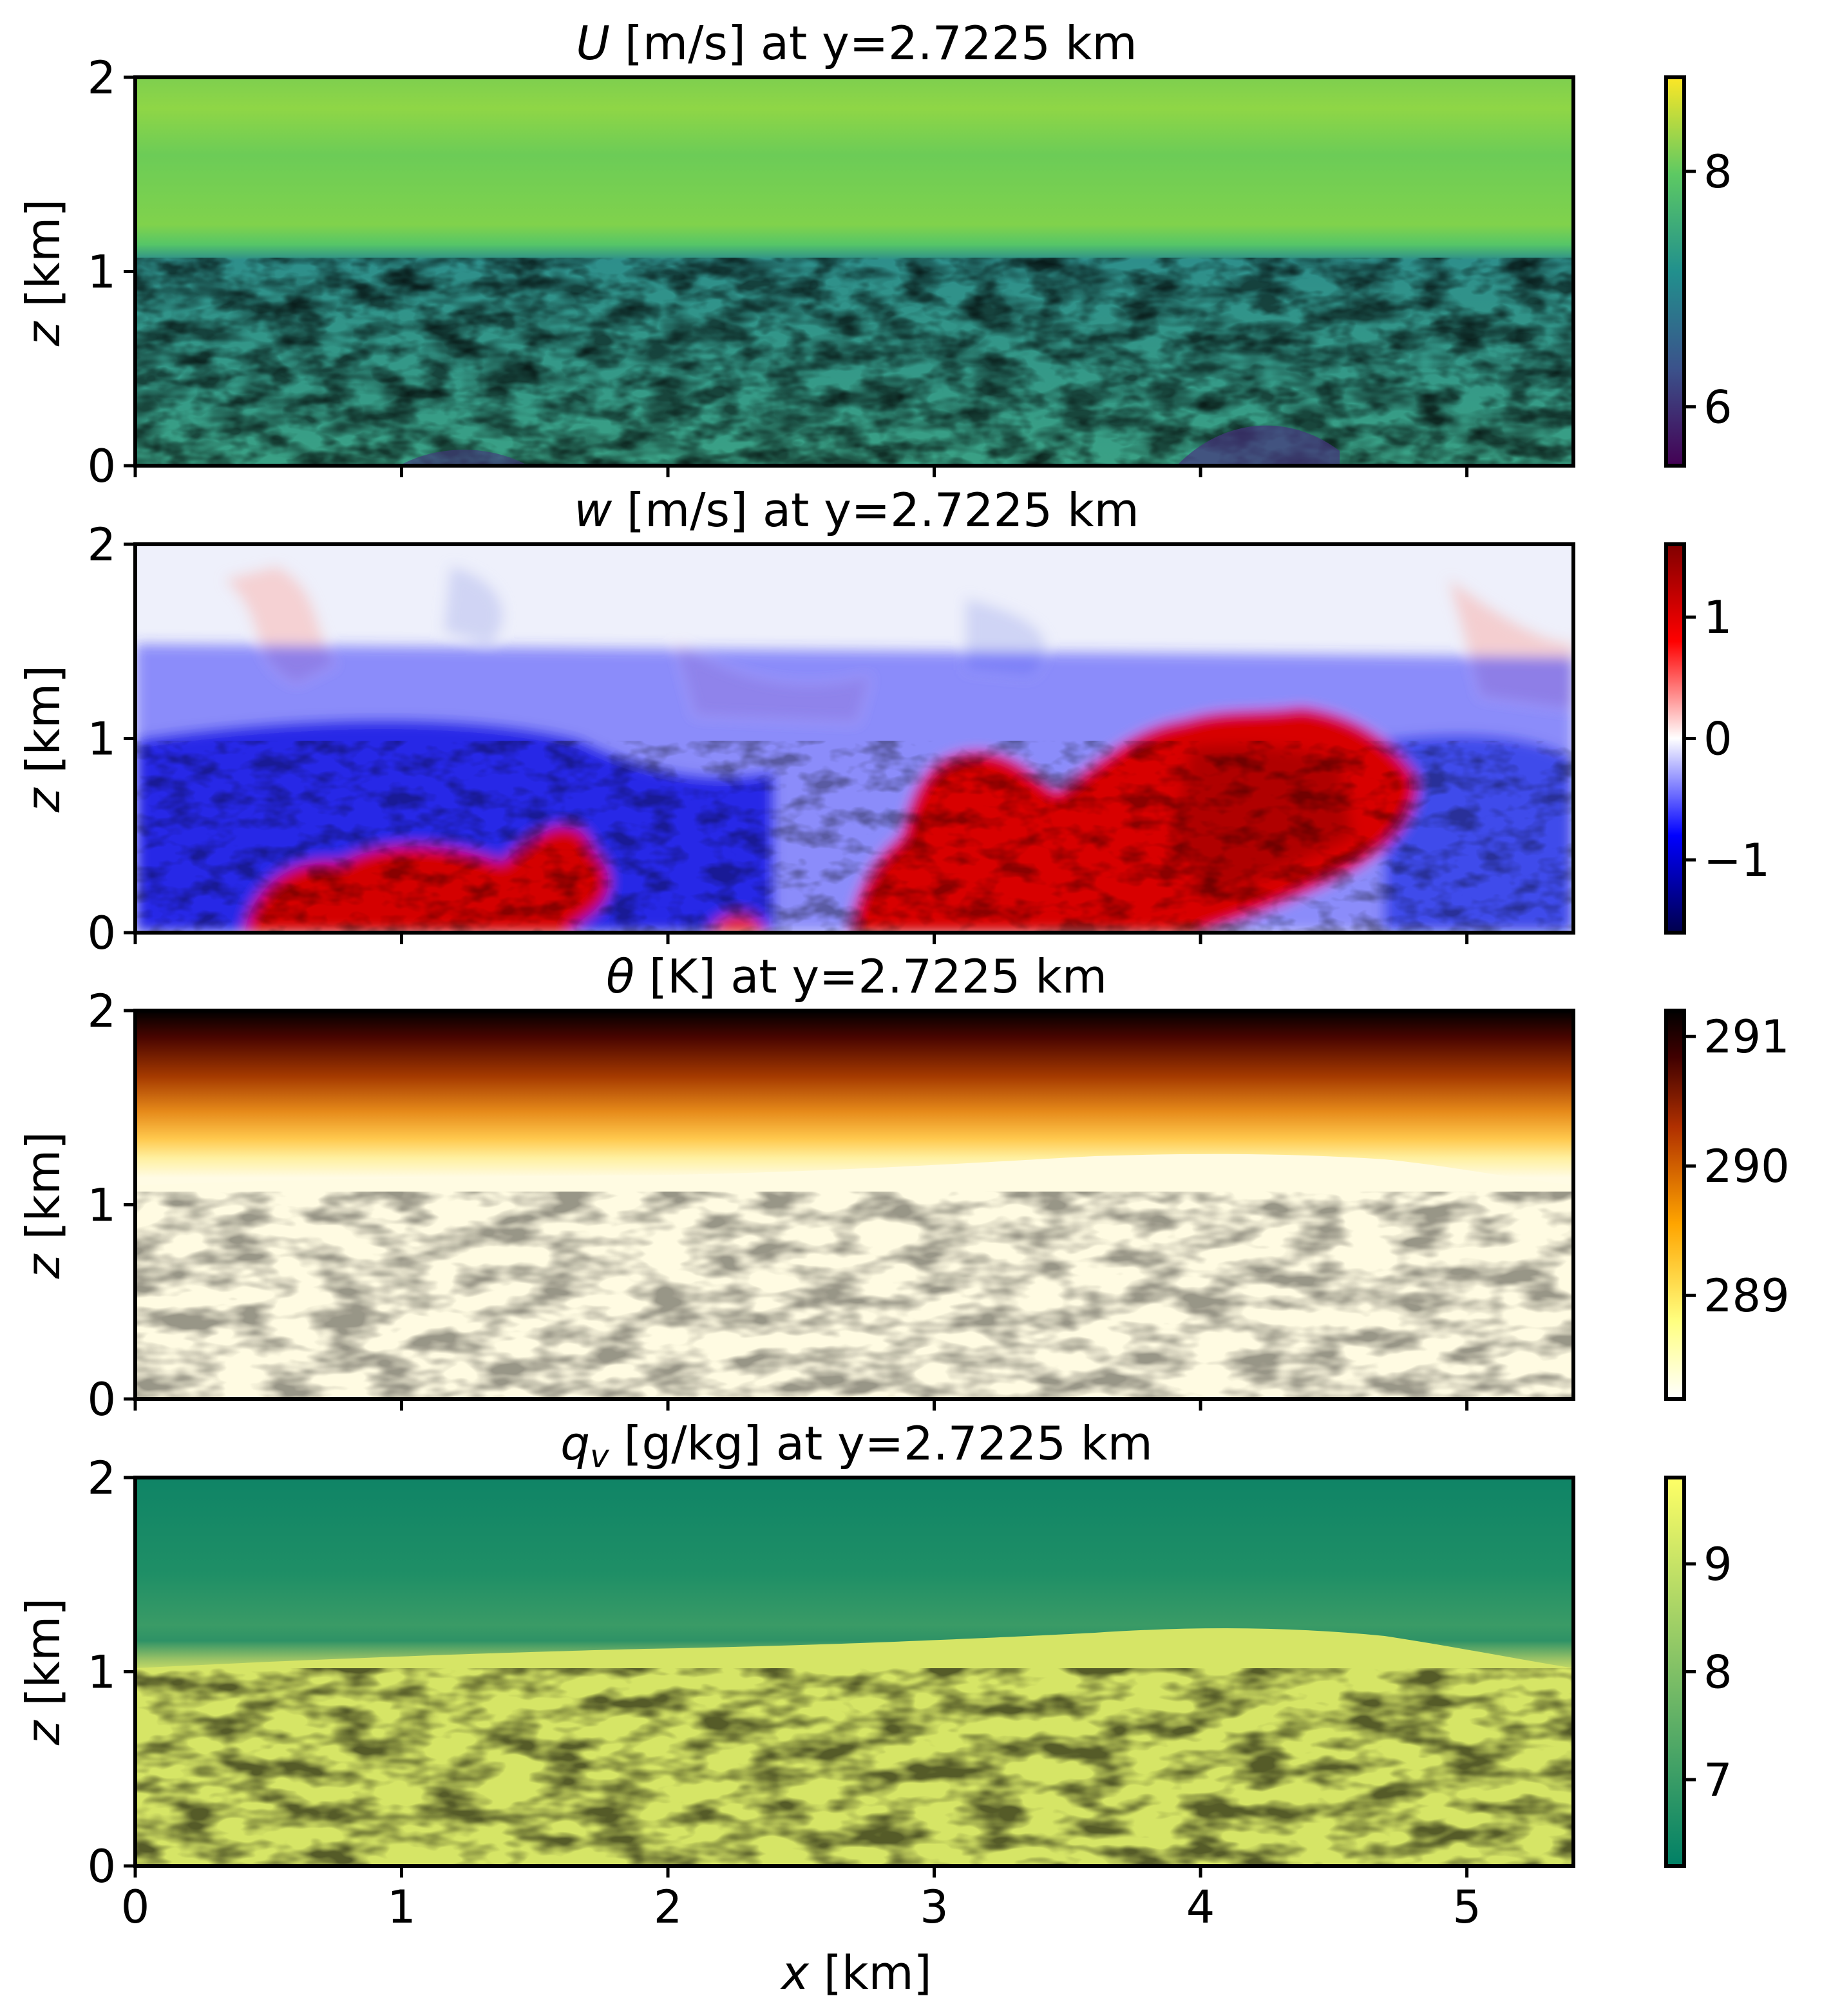  I want to click on colorbar-tick-label: −1, so click(1736, 860).